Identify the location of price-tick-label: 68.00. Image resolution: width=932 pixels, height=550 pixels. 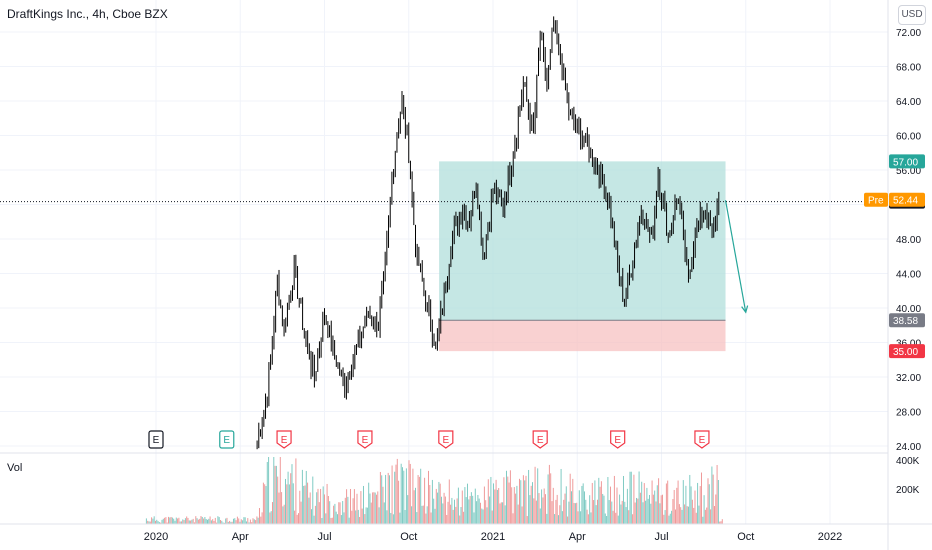
(908, 68).